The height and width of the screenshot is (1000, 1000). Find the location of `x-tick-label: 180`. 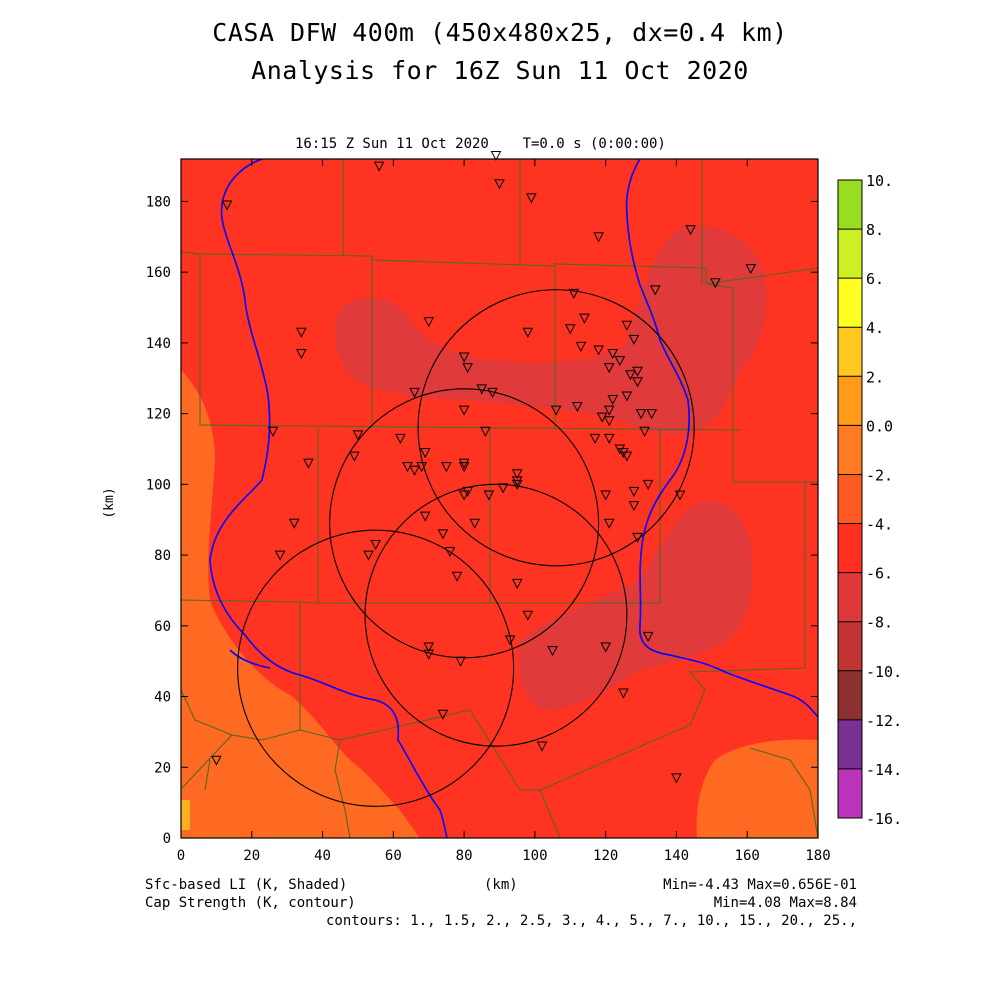

x-tick-label: 180 is located at coordinates (817, 856).